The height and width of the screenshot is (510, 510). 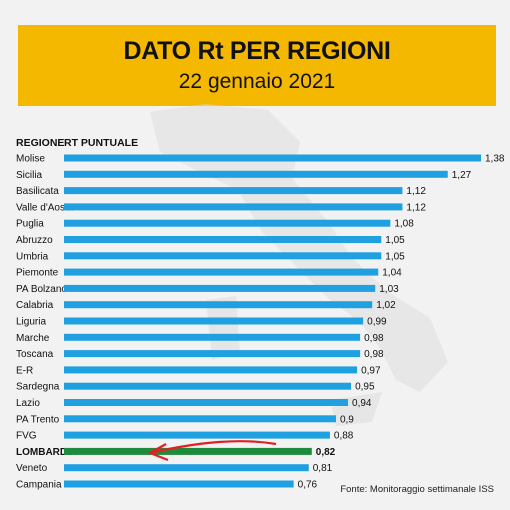 What do you see at coordinates (39, 485) in the screenshot?
I see `category-label: Campania` at bounding box center [39, 485].